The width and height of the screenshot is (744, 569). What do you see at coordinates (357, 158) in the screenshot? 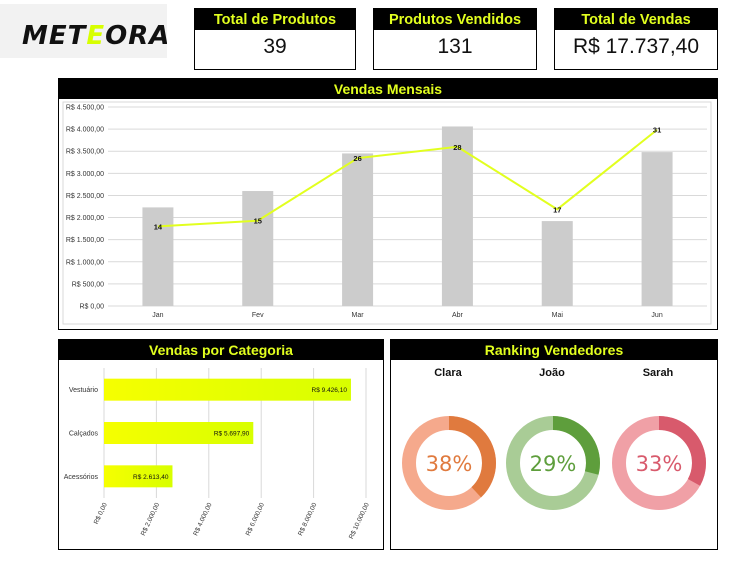
I see `data-label: 26` at bounding box center [357, 158].